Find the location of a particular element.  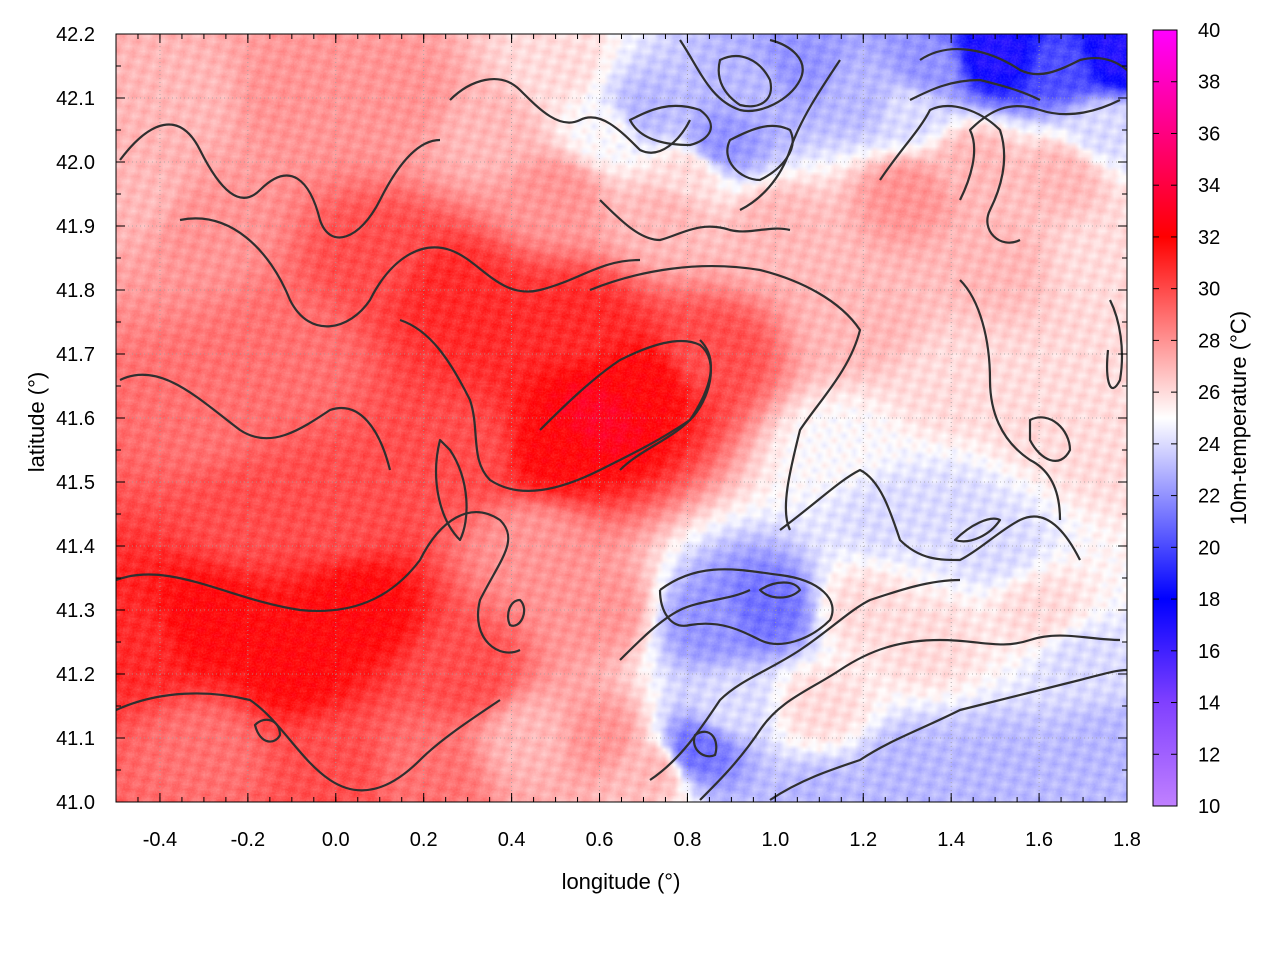

x-tick-labels: -0.4 -0.2 0.0 0.2 0.4 0.6 0.8 1.0 1.2 1.4 1.6 1.8 is located at coordinates (642, 840).